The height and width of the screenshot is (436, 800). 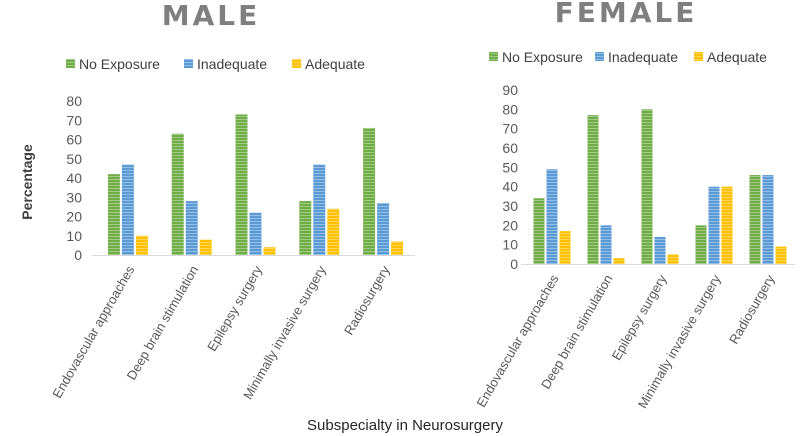 I want to click on female-chart-legend: No Exposure Inadequate Adequate, so click(x=628, y=57).